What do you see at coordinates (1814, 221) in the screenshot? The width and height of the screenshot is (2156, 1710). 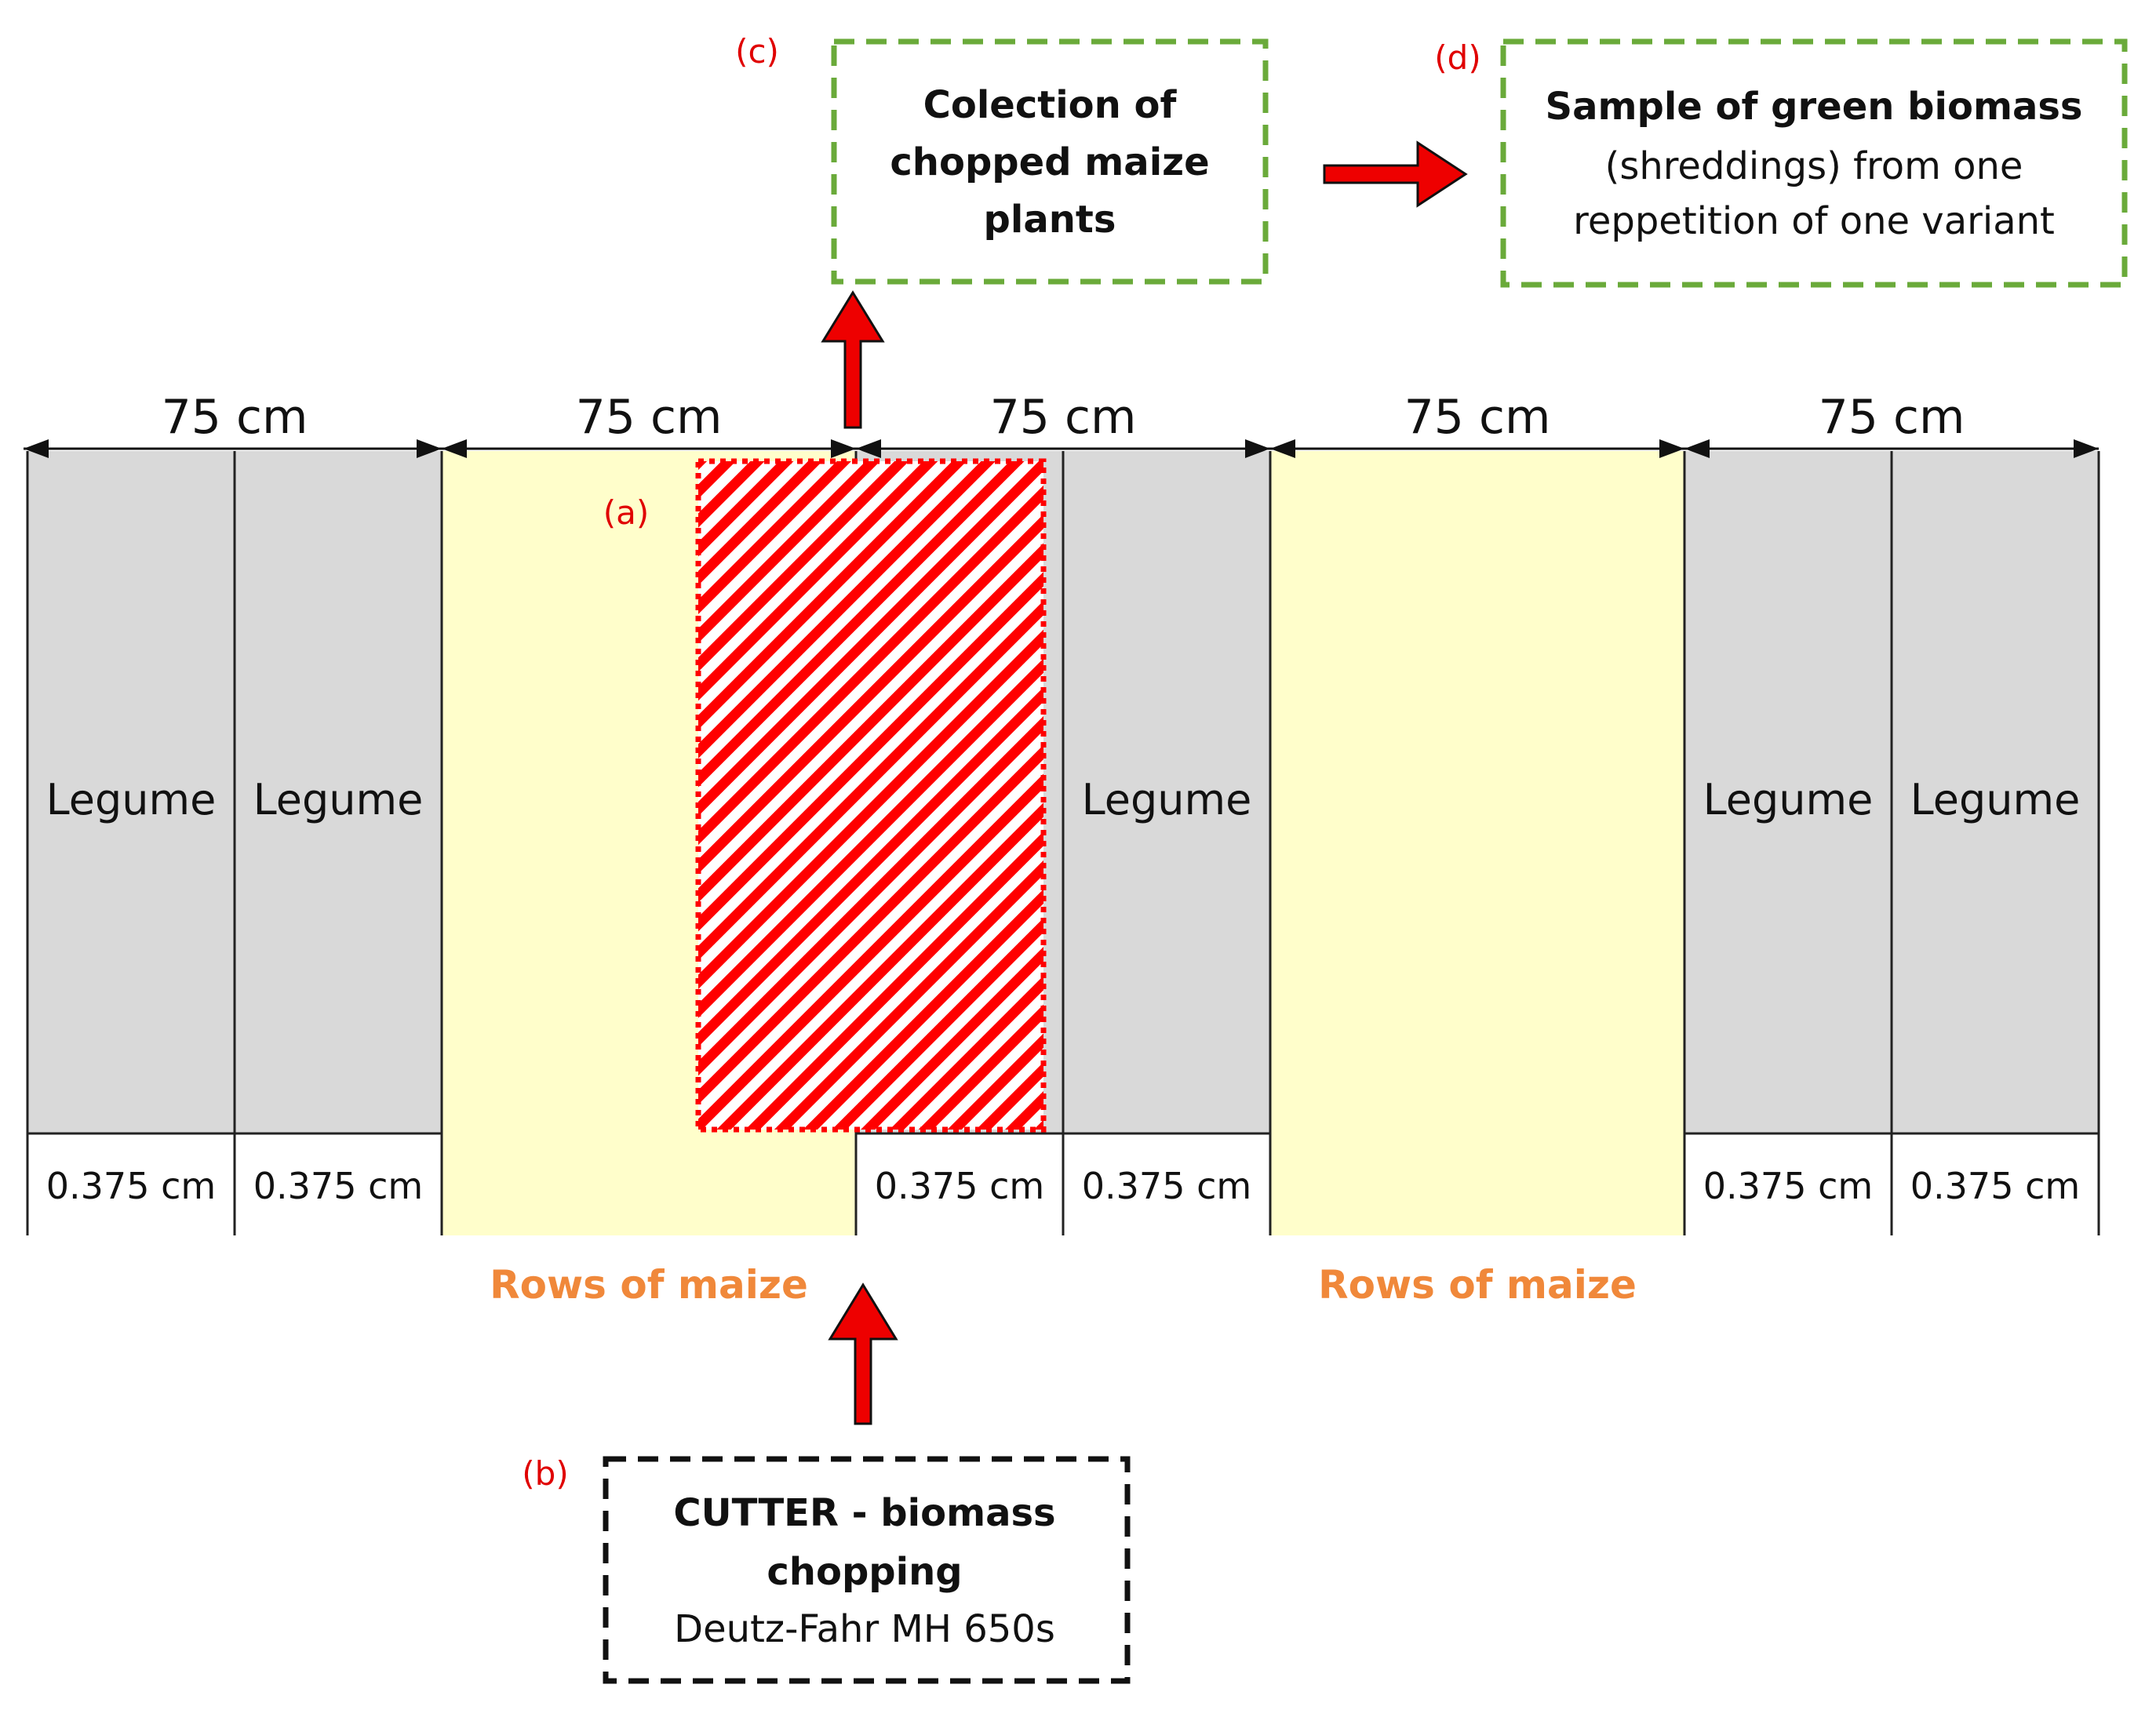 I see `box-d-line3: reppetition of one variant` at bounding box center [1814, 221].